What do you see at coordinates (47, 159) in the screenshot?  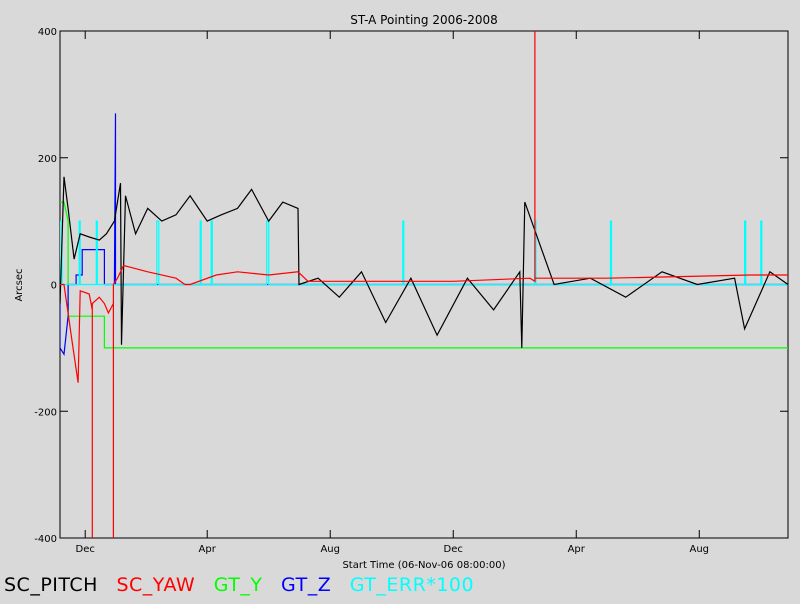 I see `y-tick-label: 200` at bounding box center [47, 159].